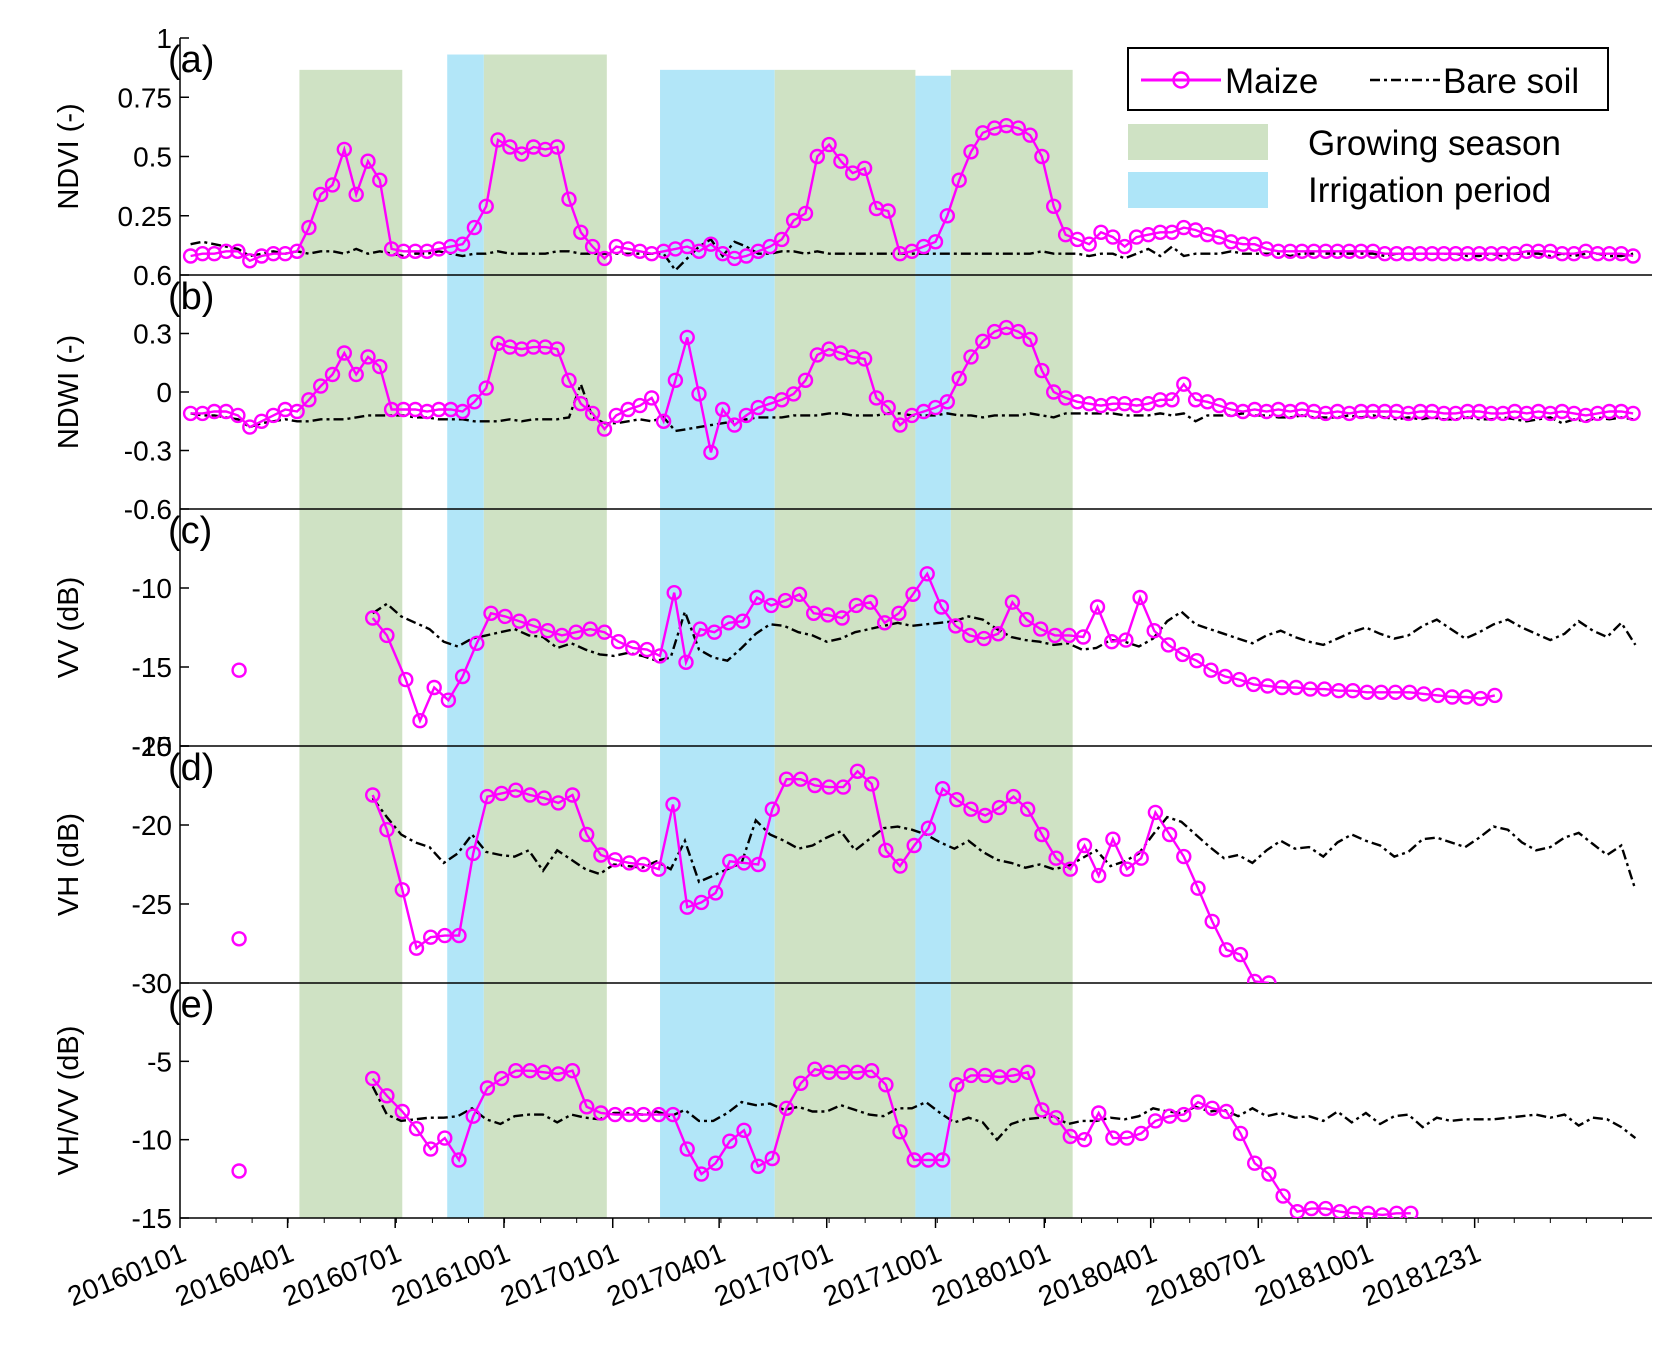  I want to click on y-axis-label: VV (dB), so click(69, 628).